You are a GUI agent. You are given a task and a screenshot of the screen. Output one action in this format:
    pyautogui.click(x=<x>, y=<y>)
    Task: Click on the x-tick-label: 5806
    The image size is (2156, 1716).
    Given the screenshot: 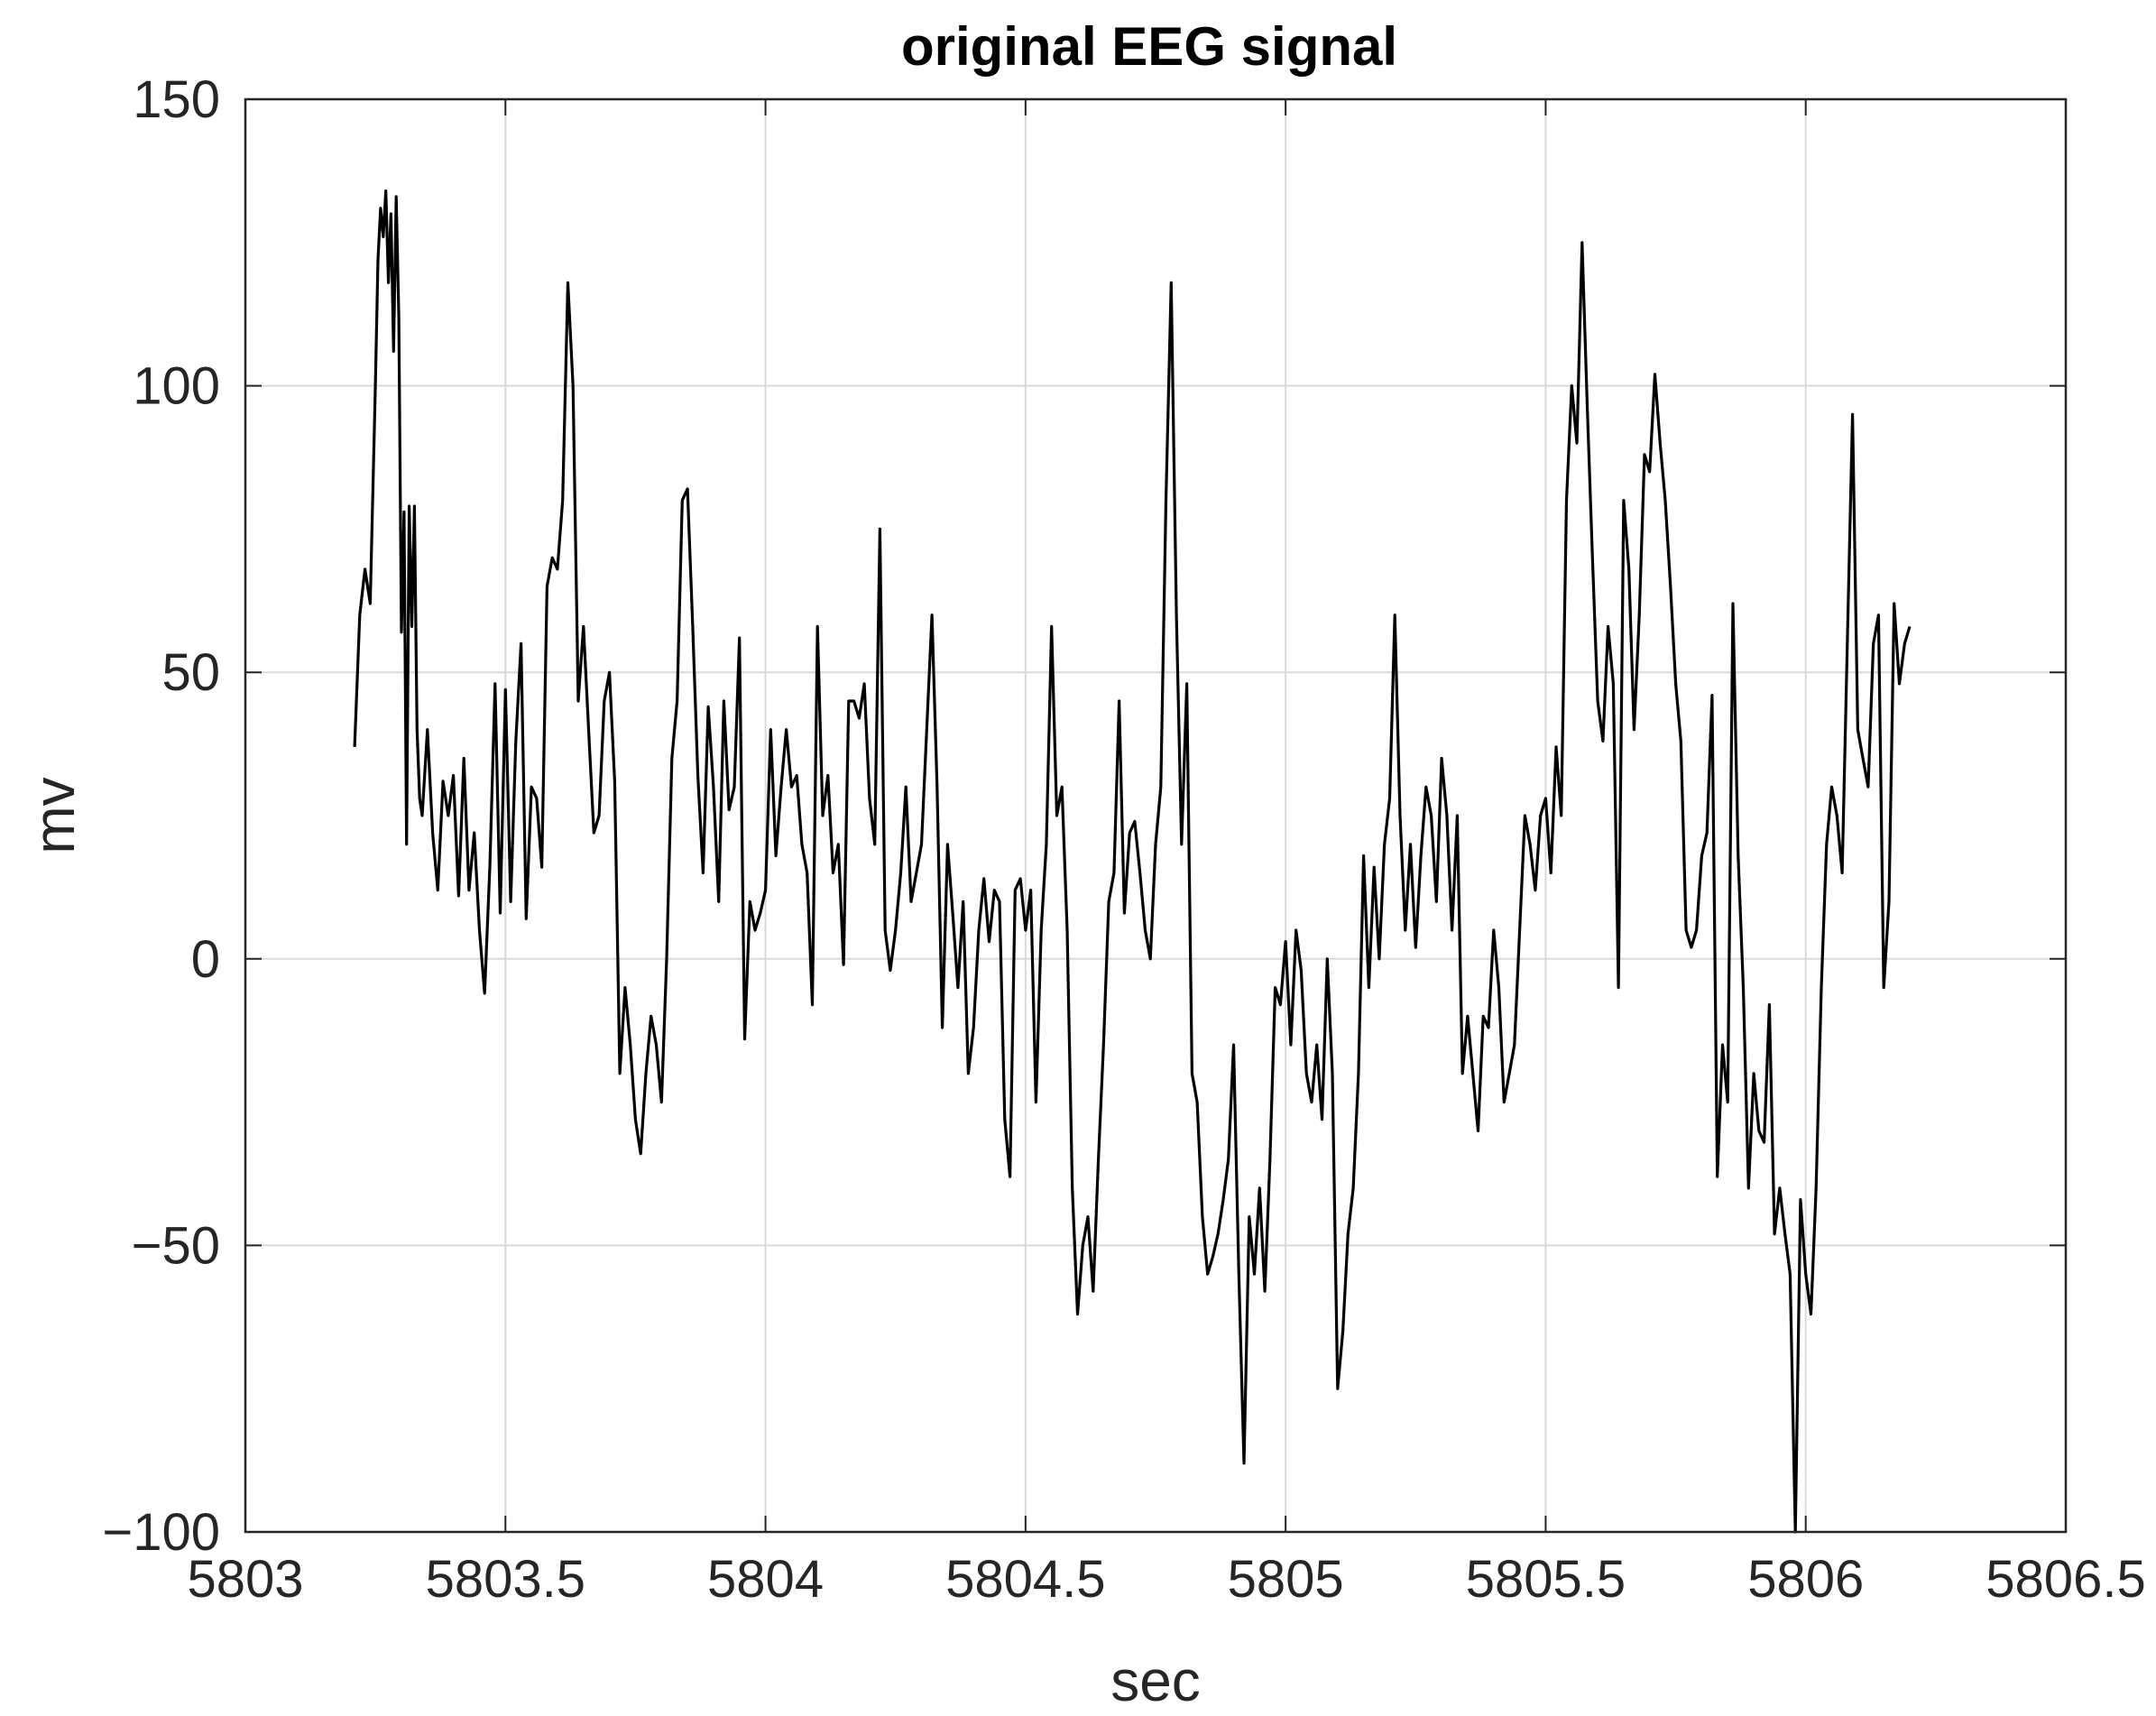 What is the action you would take?
    pyautogui.click(x=1805, y=1579)
    